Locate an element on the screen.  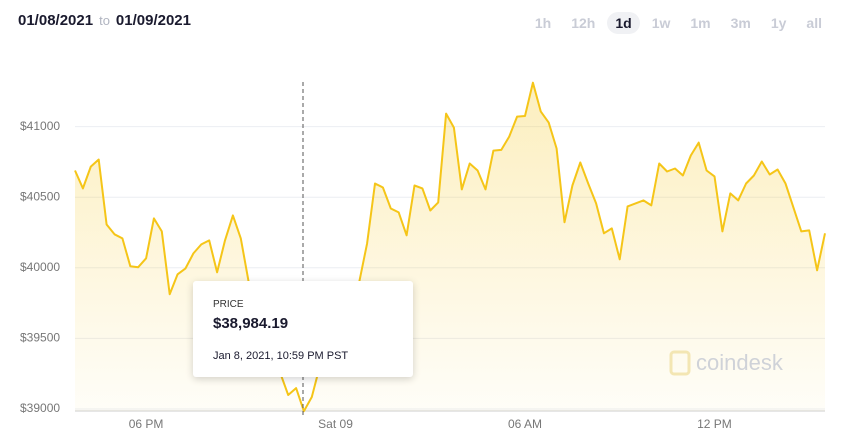
x-tick-label: 06 AM is located at coordinates (525, 424).